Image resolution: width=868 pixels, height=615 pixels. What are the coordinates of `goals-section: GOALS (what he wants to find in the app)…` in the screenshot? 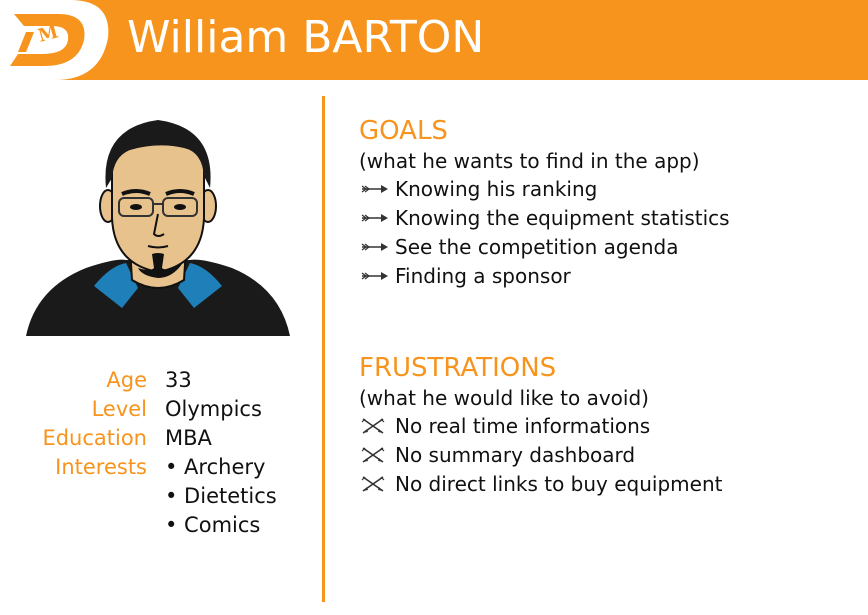 It's located at (544, 203).